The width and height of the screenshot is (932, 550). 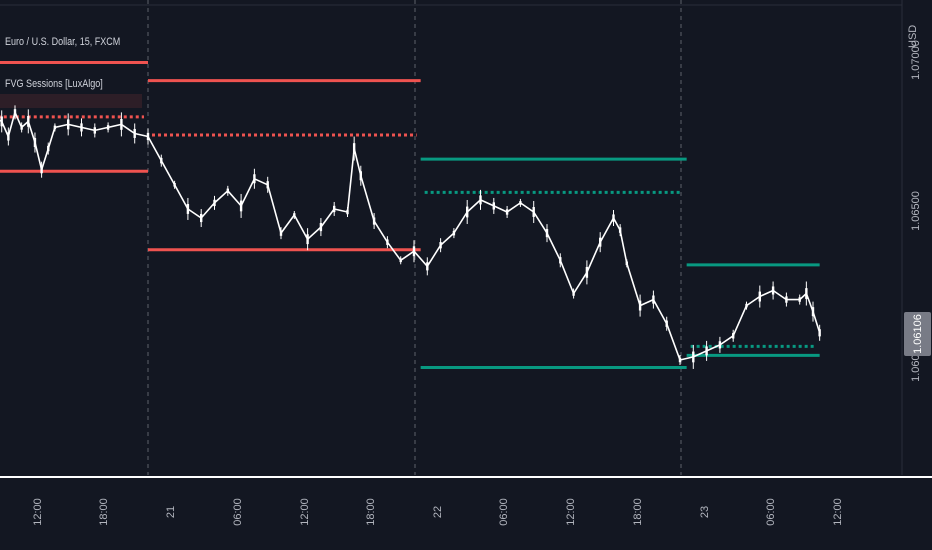 I want to click on time-tick-label: 23, so click(x=705, y=512).